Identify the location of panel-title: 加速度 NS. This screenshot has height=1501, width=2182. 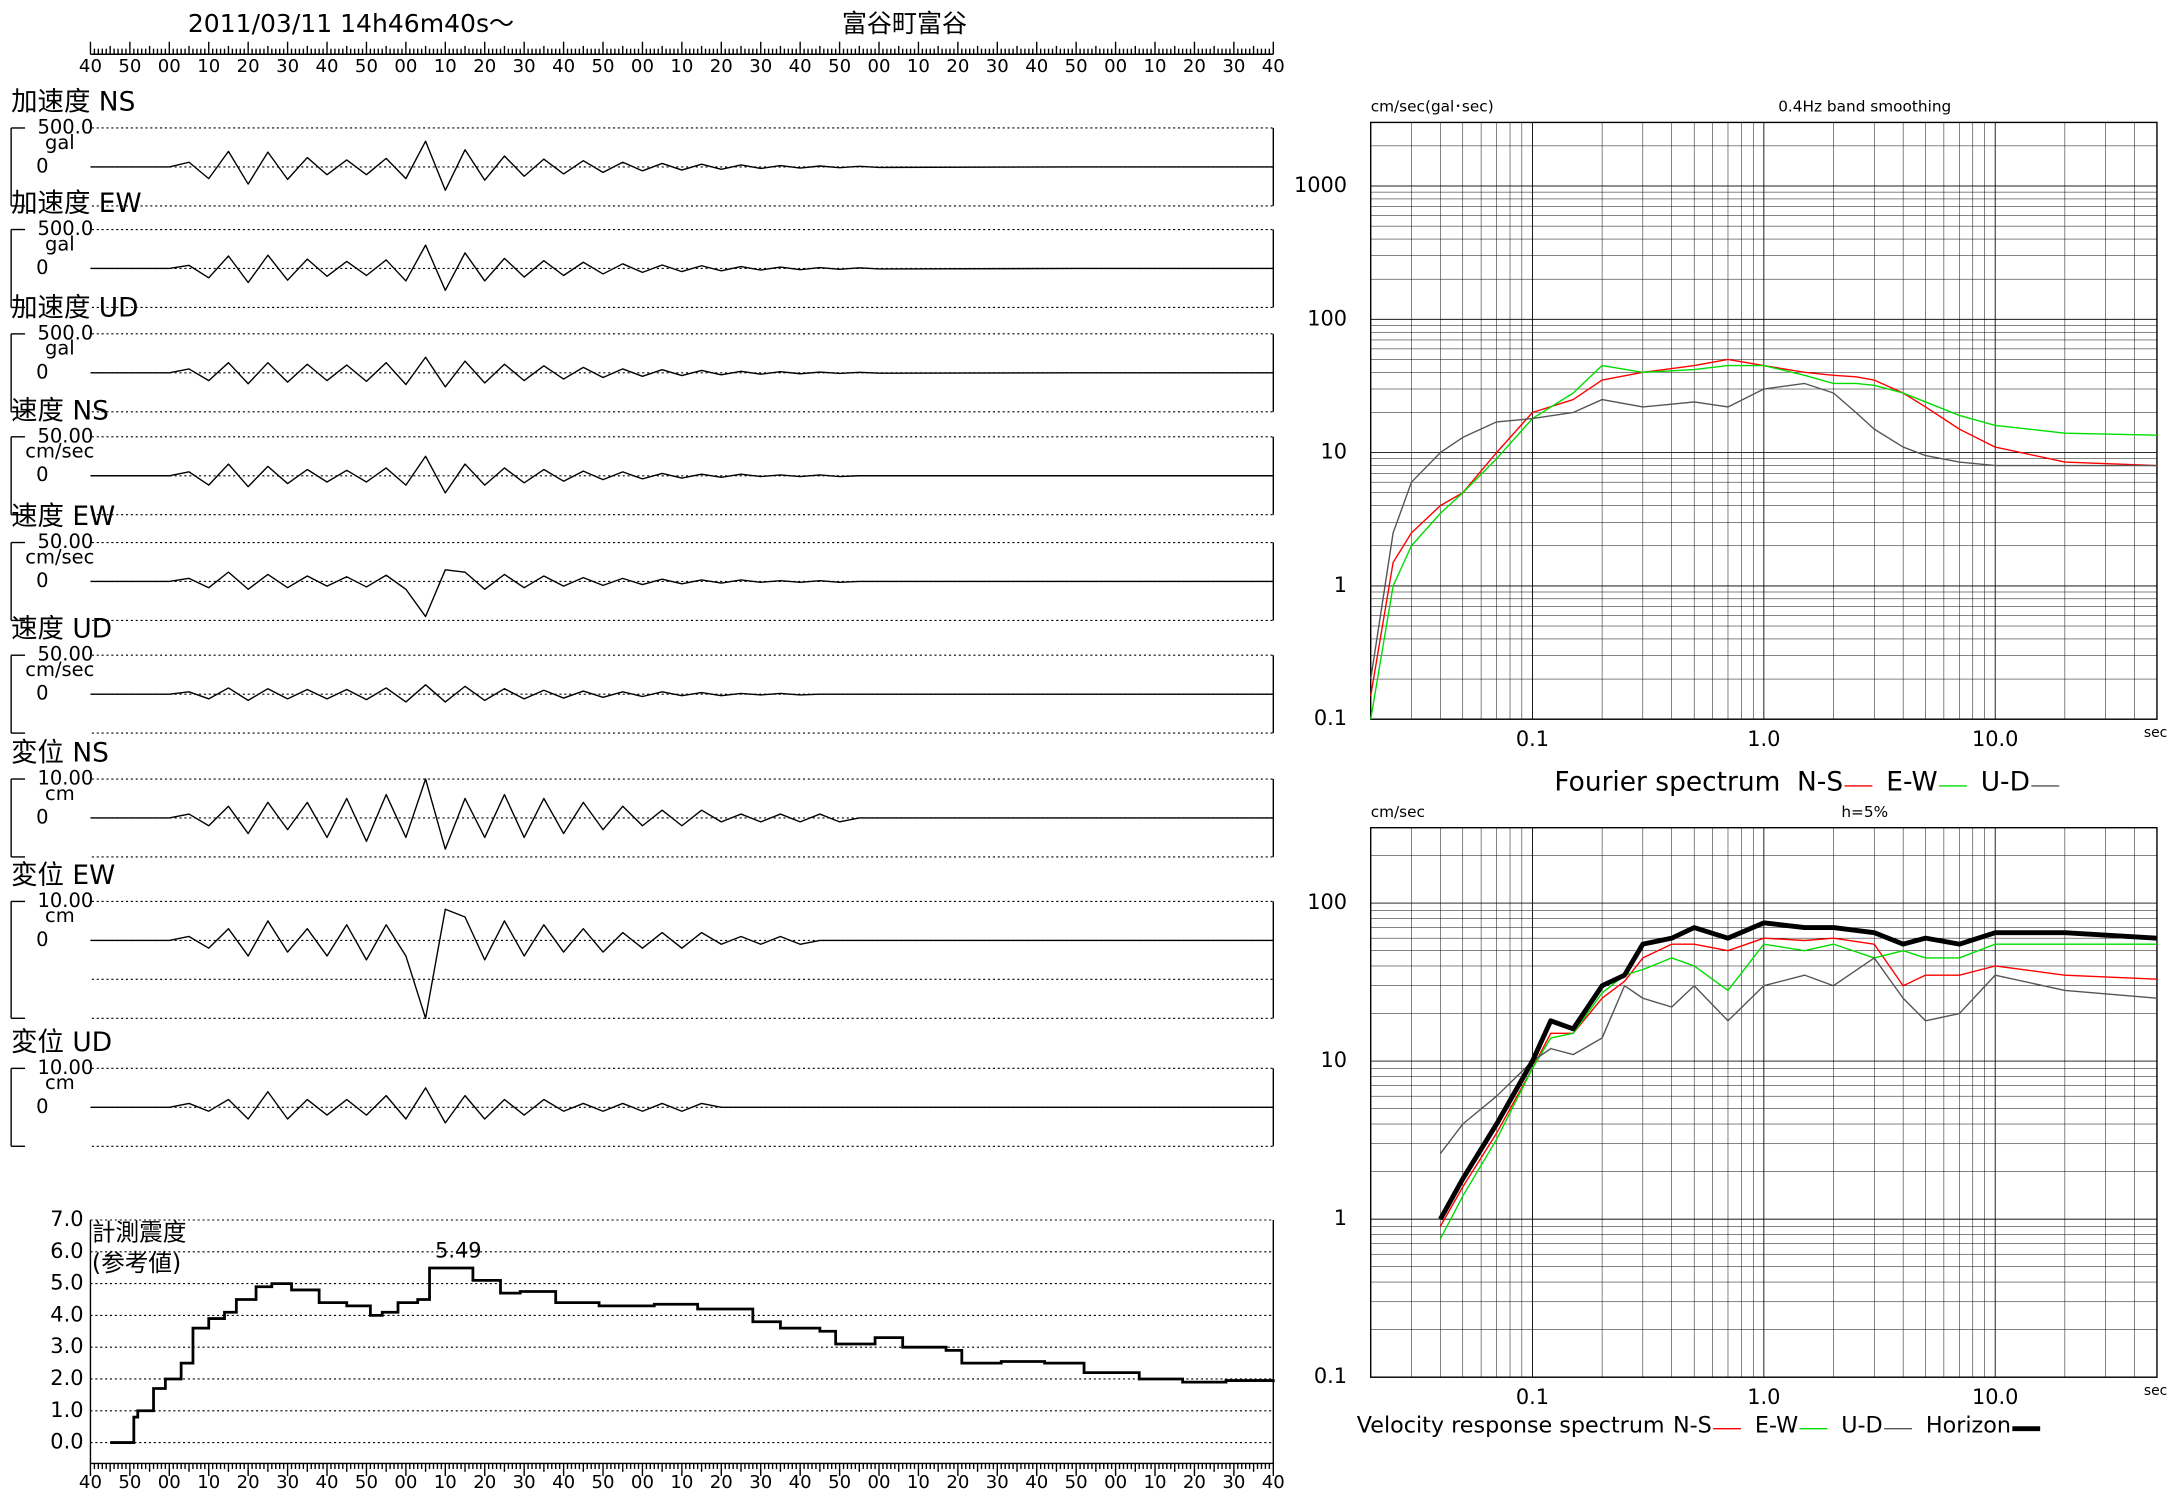
(73, 101).